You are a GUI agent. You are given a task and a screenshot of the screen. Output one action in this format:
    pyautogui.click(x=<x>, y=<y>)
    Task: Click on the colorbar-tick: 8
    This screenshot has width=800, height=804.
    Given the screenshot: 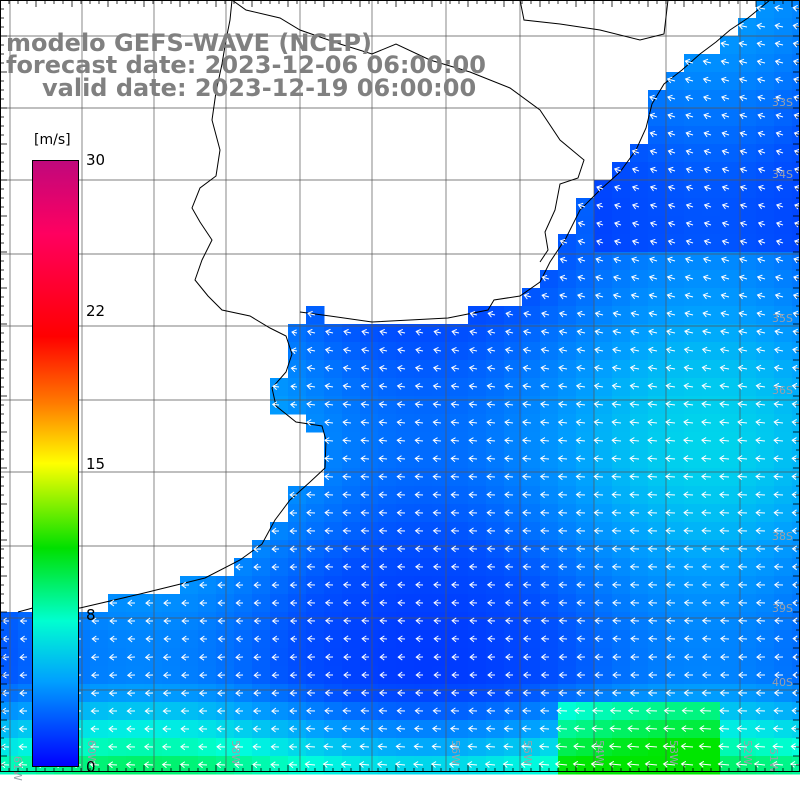 What is the action you would take?
    pyautogui.click(x=91, y=615)
    